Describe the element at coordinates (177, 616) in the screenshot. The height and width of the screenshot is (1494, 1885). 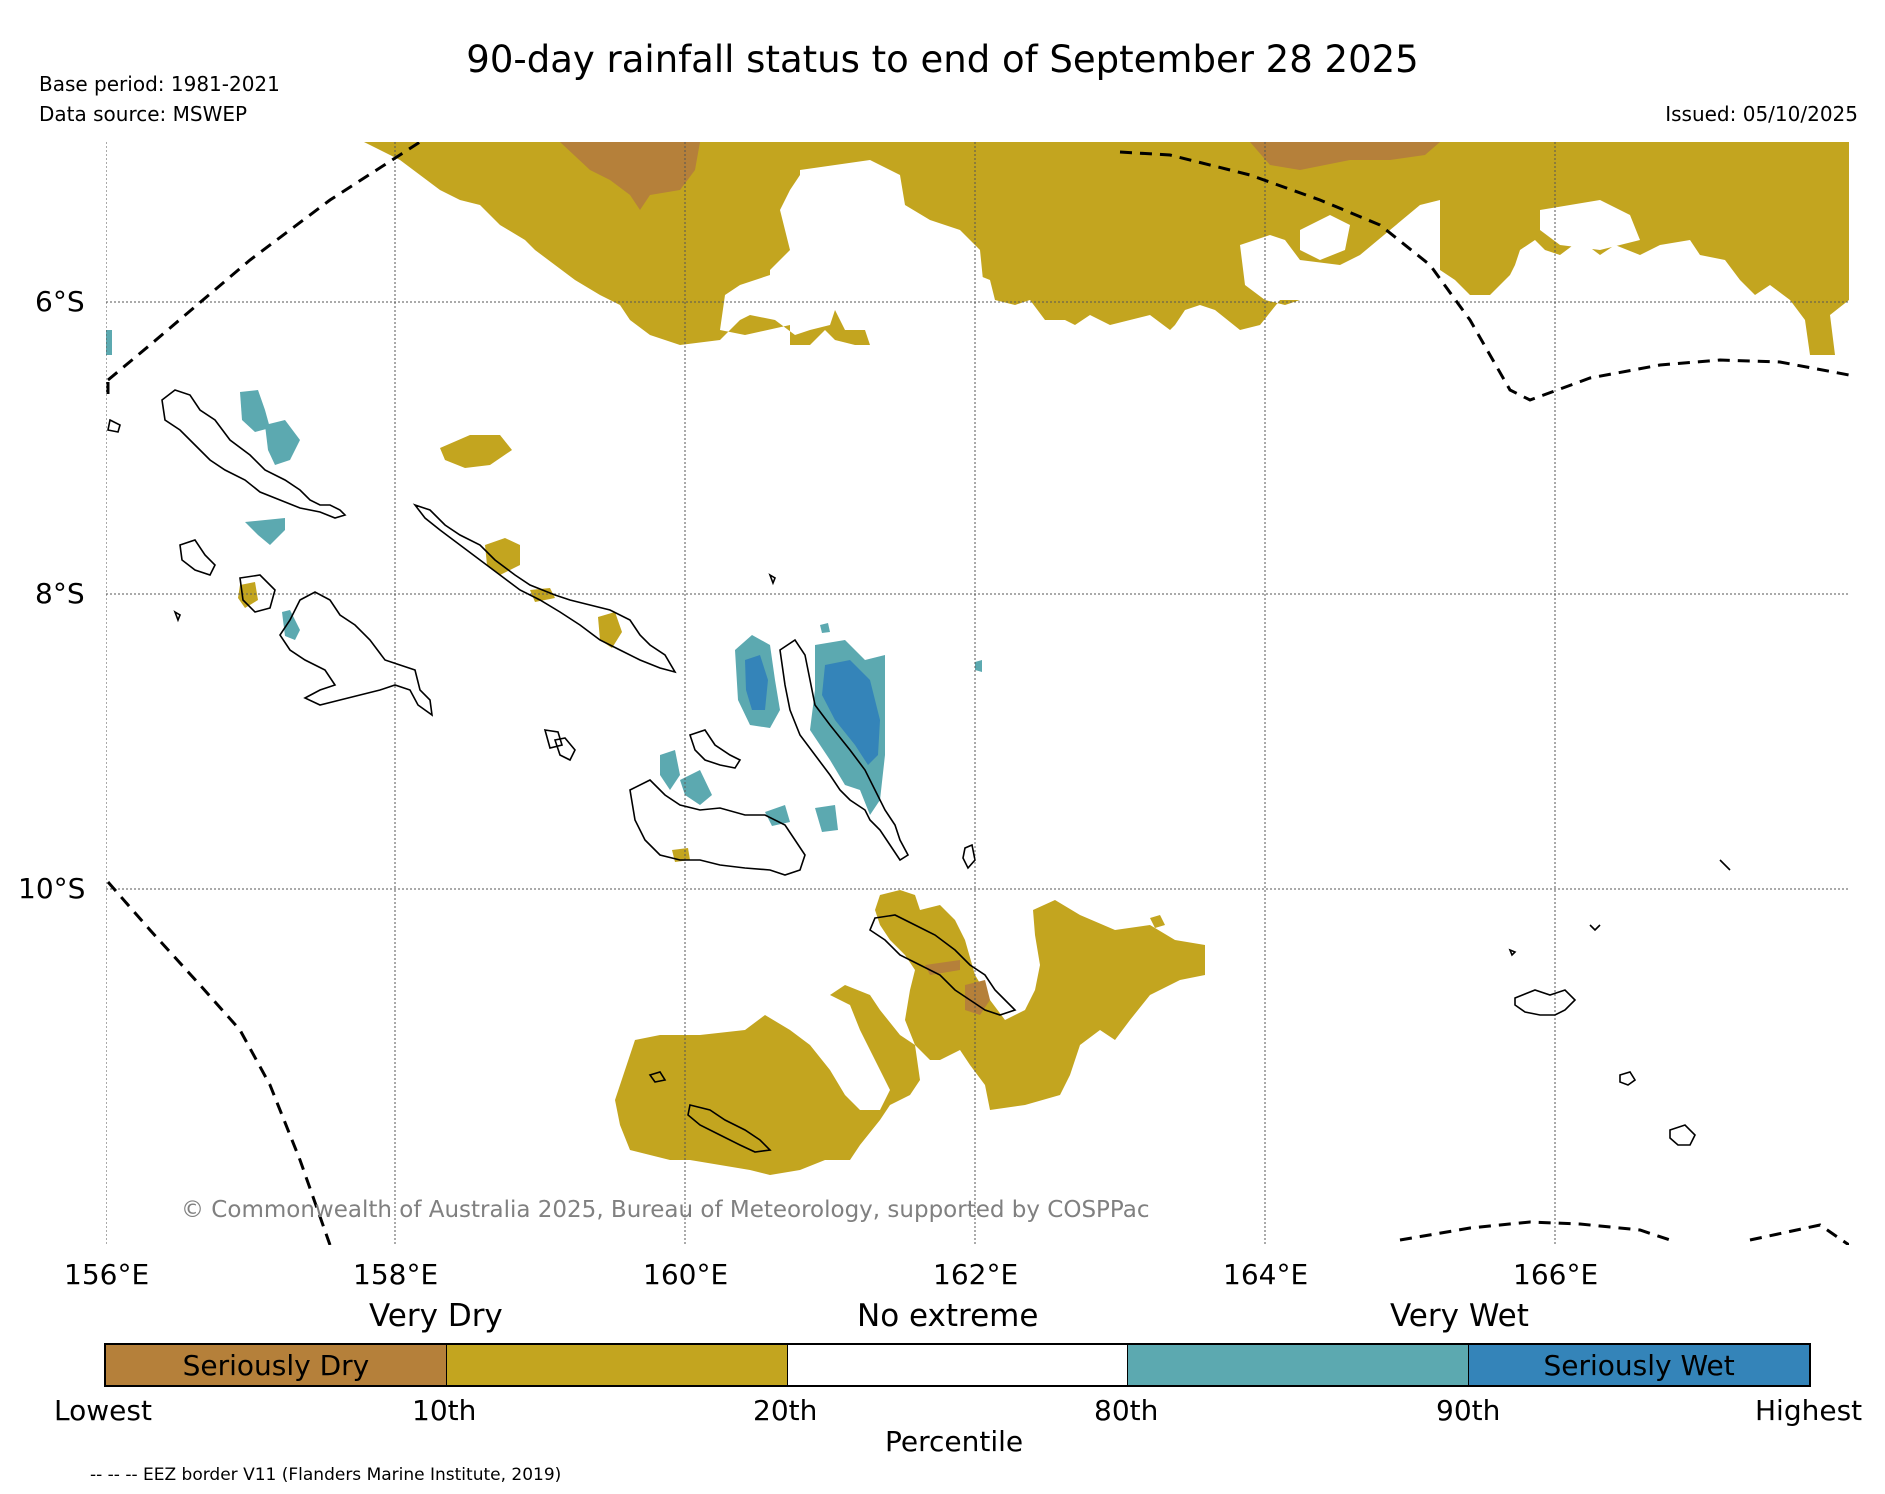
I see `shortland-islands` at that location.